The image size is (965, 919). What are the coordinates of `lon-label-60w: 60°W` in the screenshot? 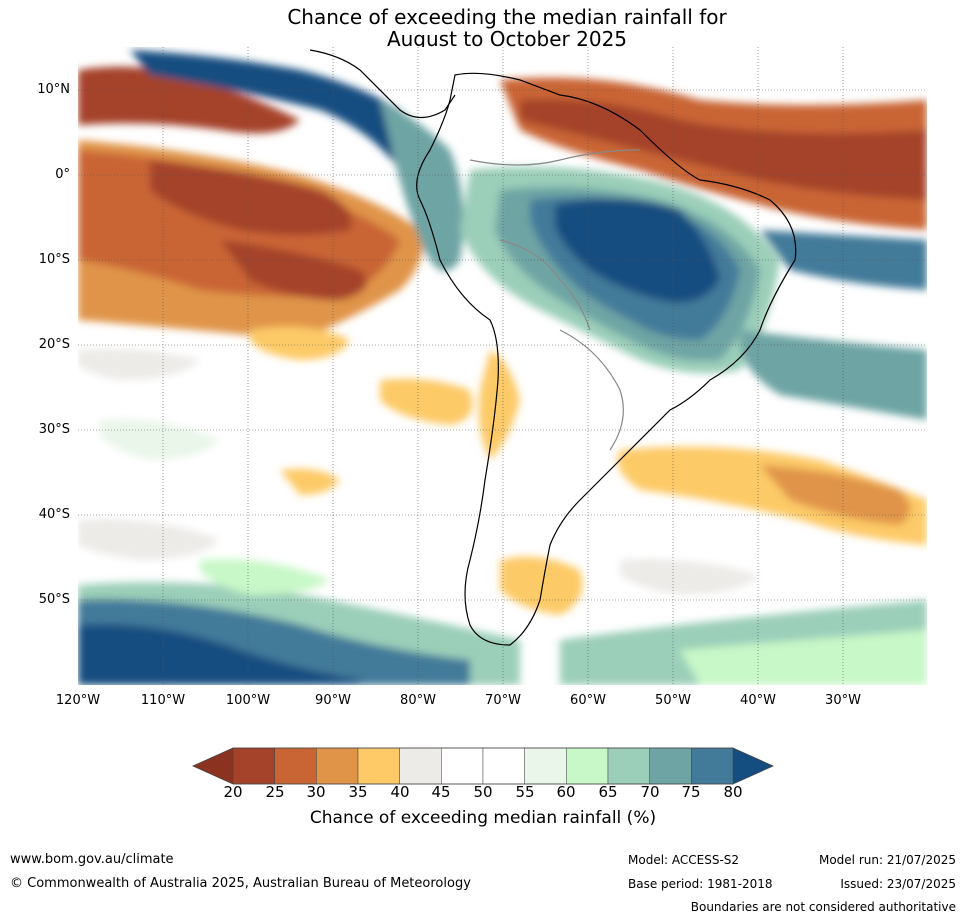 It's located at (588, 700).